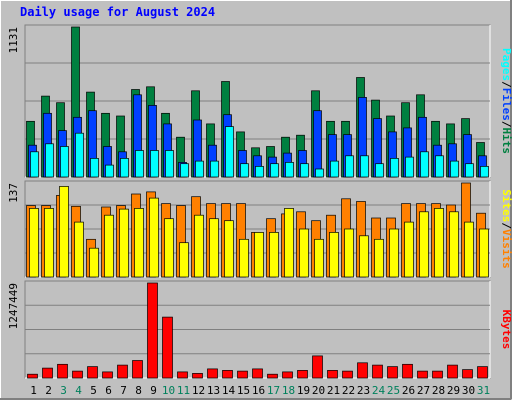  Describe the element at coordinates (183, 390) in the screenshot. I see `day-label: 11` at that location.